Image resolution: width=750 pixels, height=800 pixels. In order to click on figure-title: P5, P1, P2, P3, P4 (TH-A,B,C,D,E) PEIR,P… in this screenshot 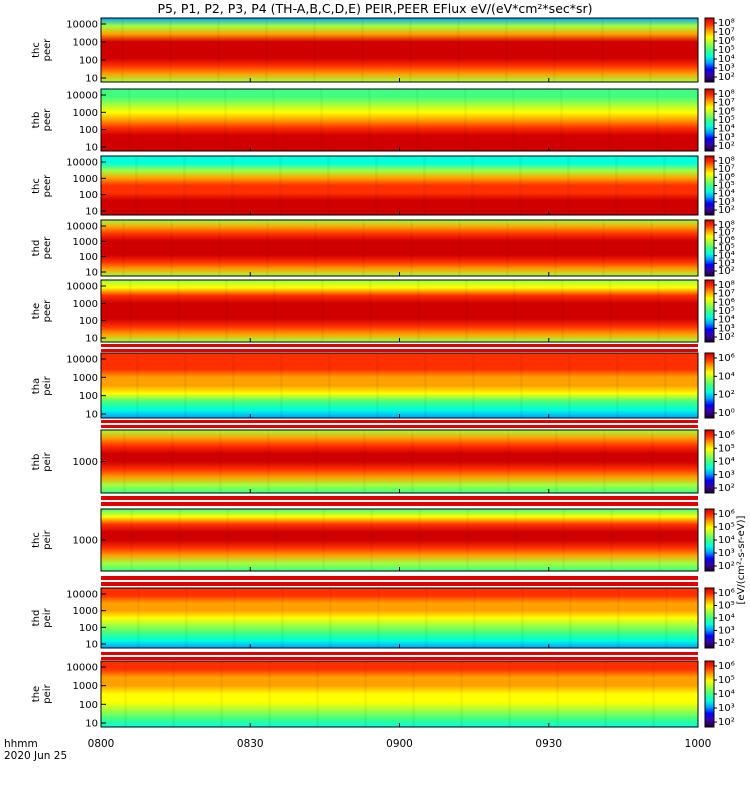, I will do `click(375, 8)`.